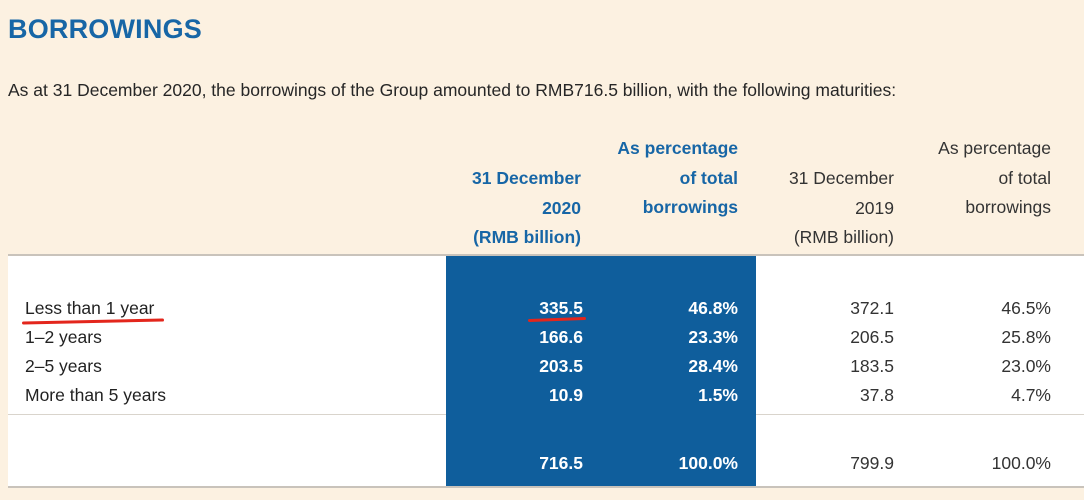 The height and width of the screenshot is (500, 1084). What do you see at coordinates (994, 177) in the screenshot?
I see `header-2019-percentage: As percentage of total borrowings` at bounding box center [994, 177].